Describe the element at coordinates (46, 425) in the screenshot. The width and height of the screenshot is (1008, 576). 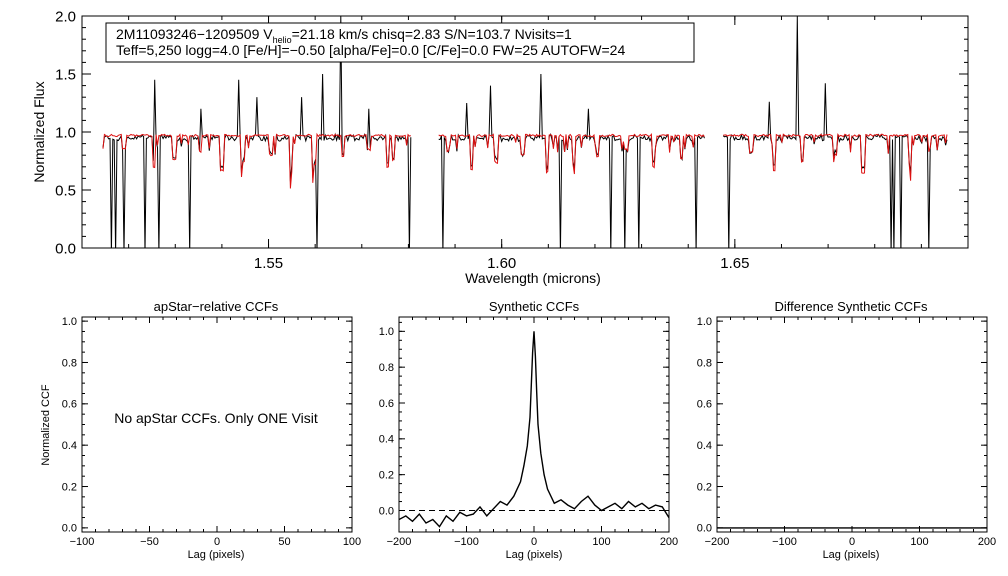
I see `apstar-ccf-ylabel: Normalized CCF` at that location.